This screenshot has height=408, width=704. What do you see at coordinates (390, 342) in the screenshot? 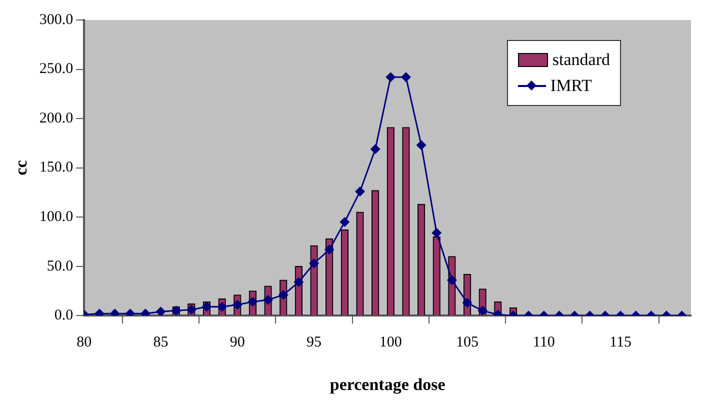
I see `x-tick-label: 100` at bounding box center [390, 342].